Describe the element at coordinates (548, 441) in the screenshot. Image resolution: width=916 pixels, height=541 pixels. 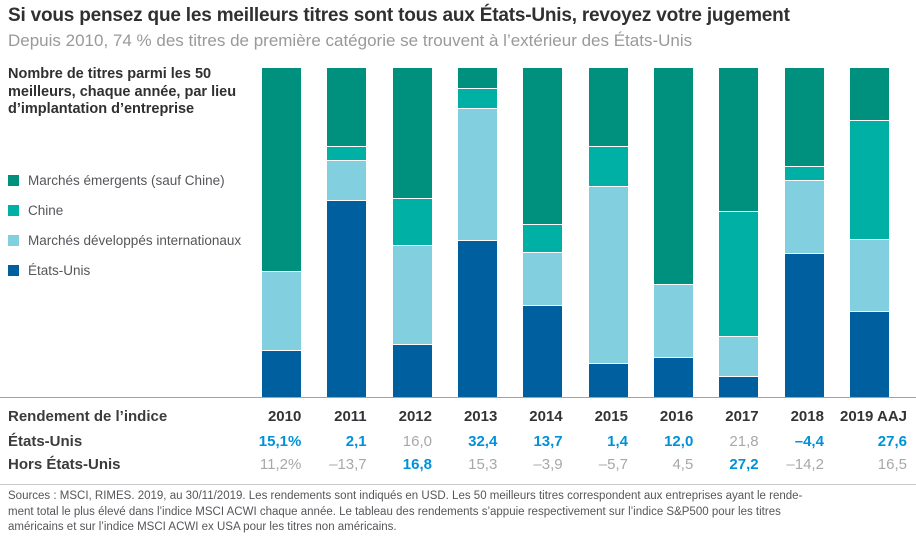
I see `return-value: 13,7` at that location.